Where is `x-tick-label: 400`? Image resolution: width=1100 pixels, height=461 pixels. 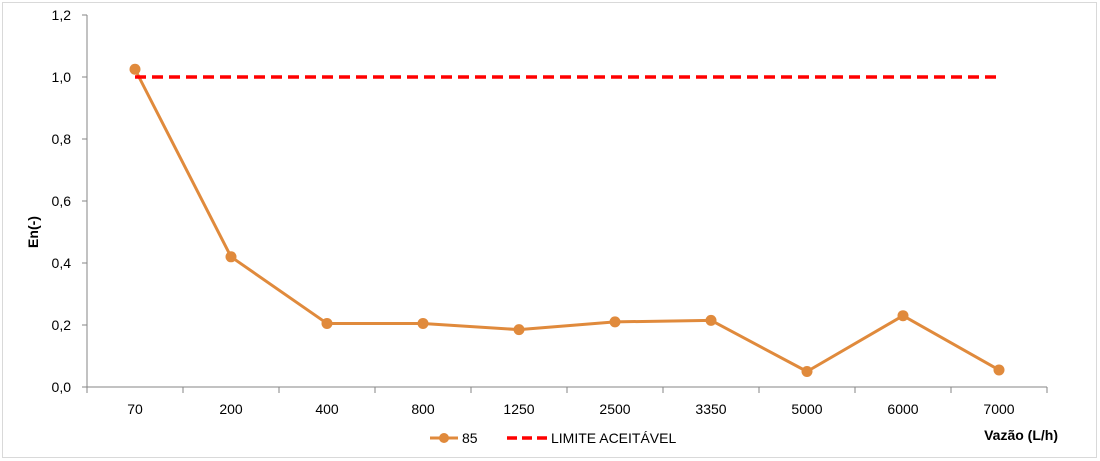 x-tick-label: 400 is located at coordinates (327, 409).